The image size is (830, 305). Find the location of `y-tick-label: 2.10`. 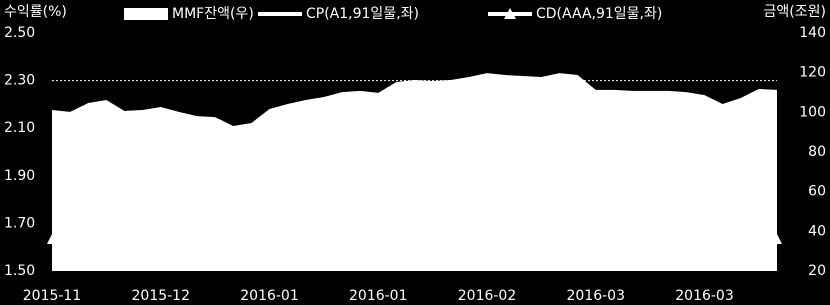

y-tick-label: 2.10 is located at coordinates (19, 128).